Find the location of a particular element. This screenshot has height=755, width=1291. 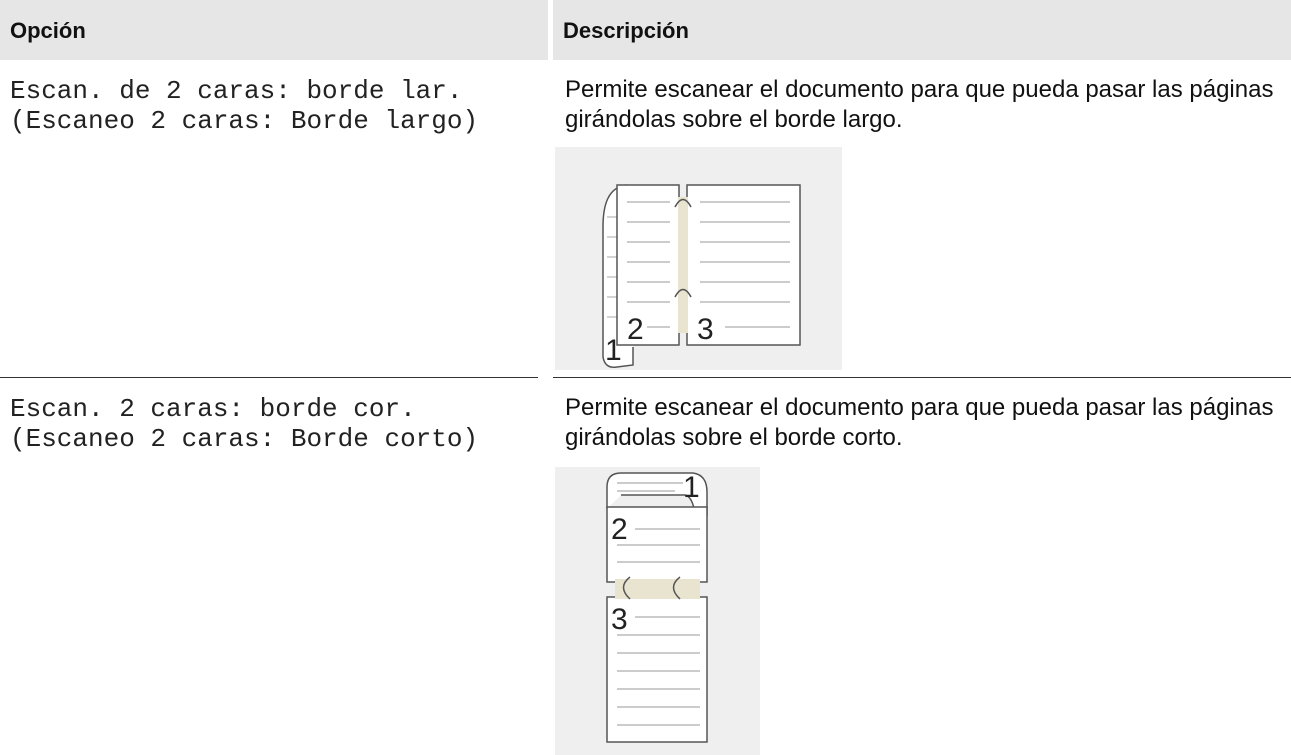

header-text: Descripción is located at coordinates (626, 30).